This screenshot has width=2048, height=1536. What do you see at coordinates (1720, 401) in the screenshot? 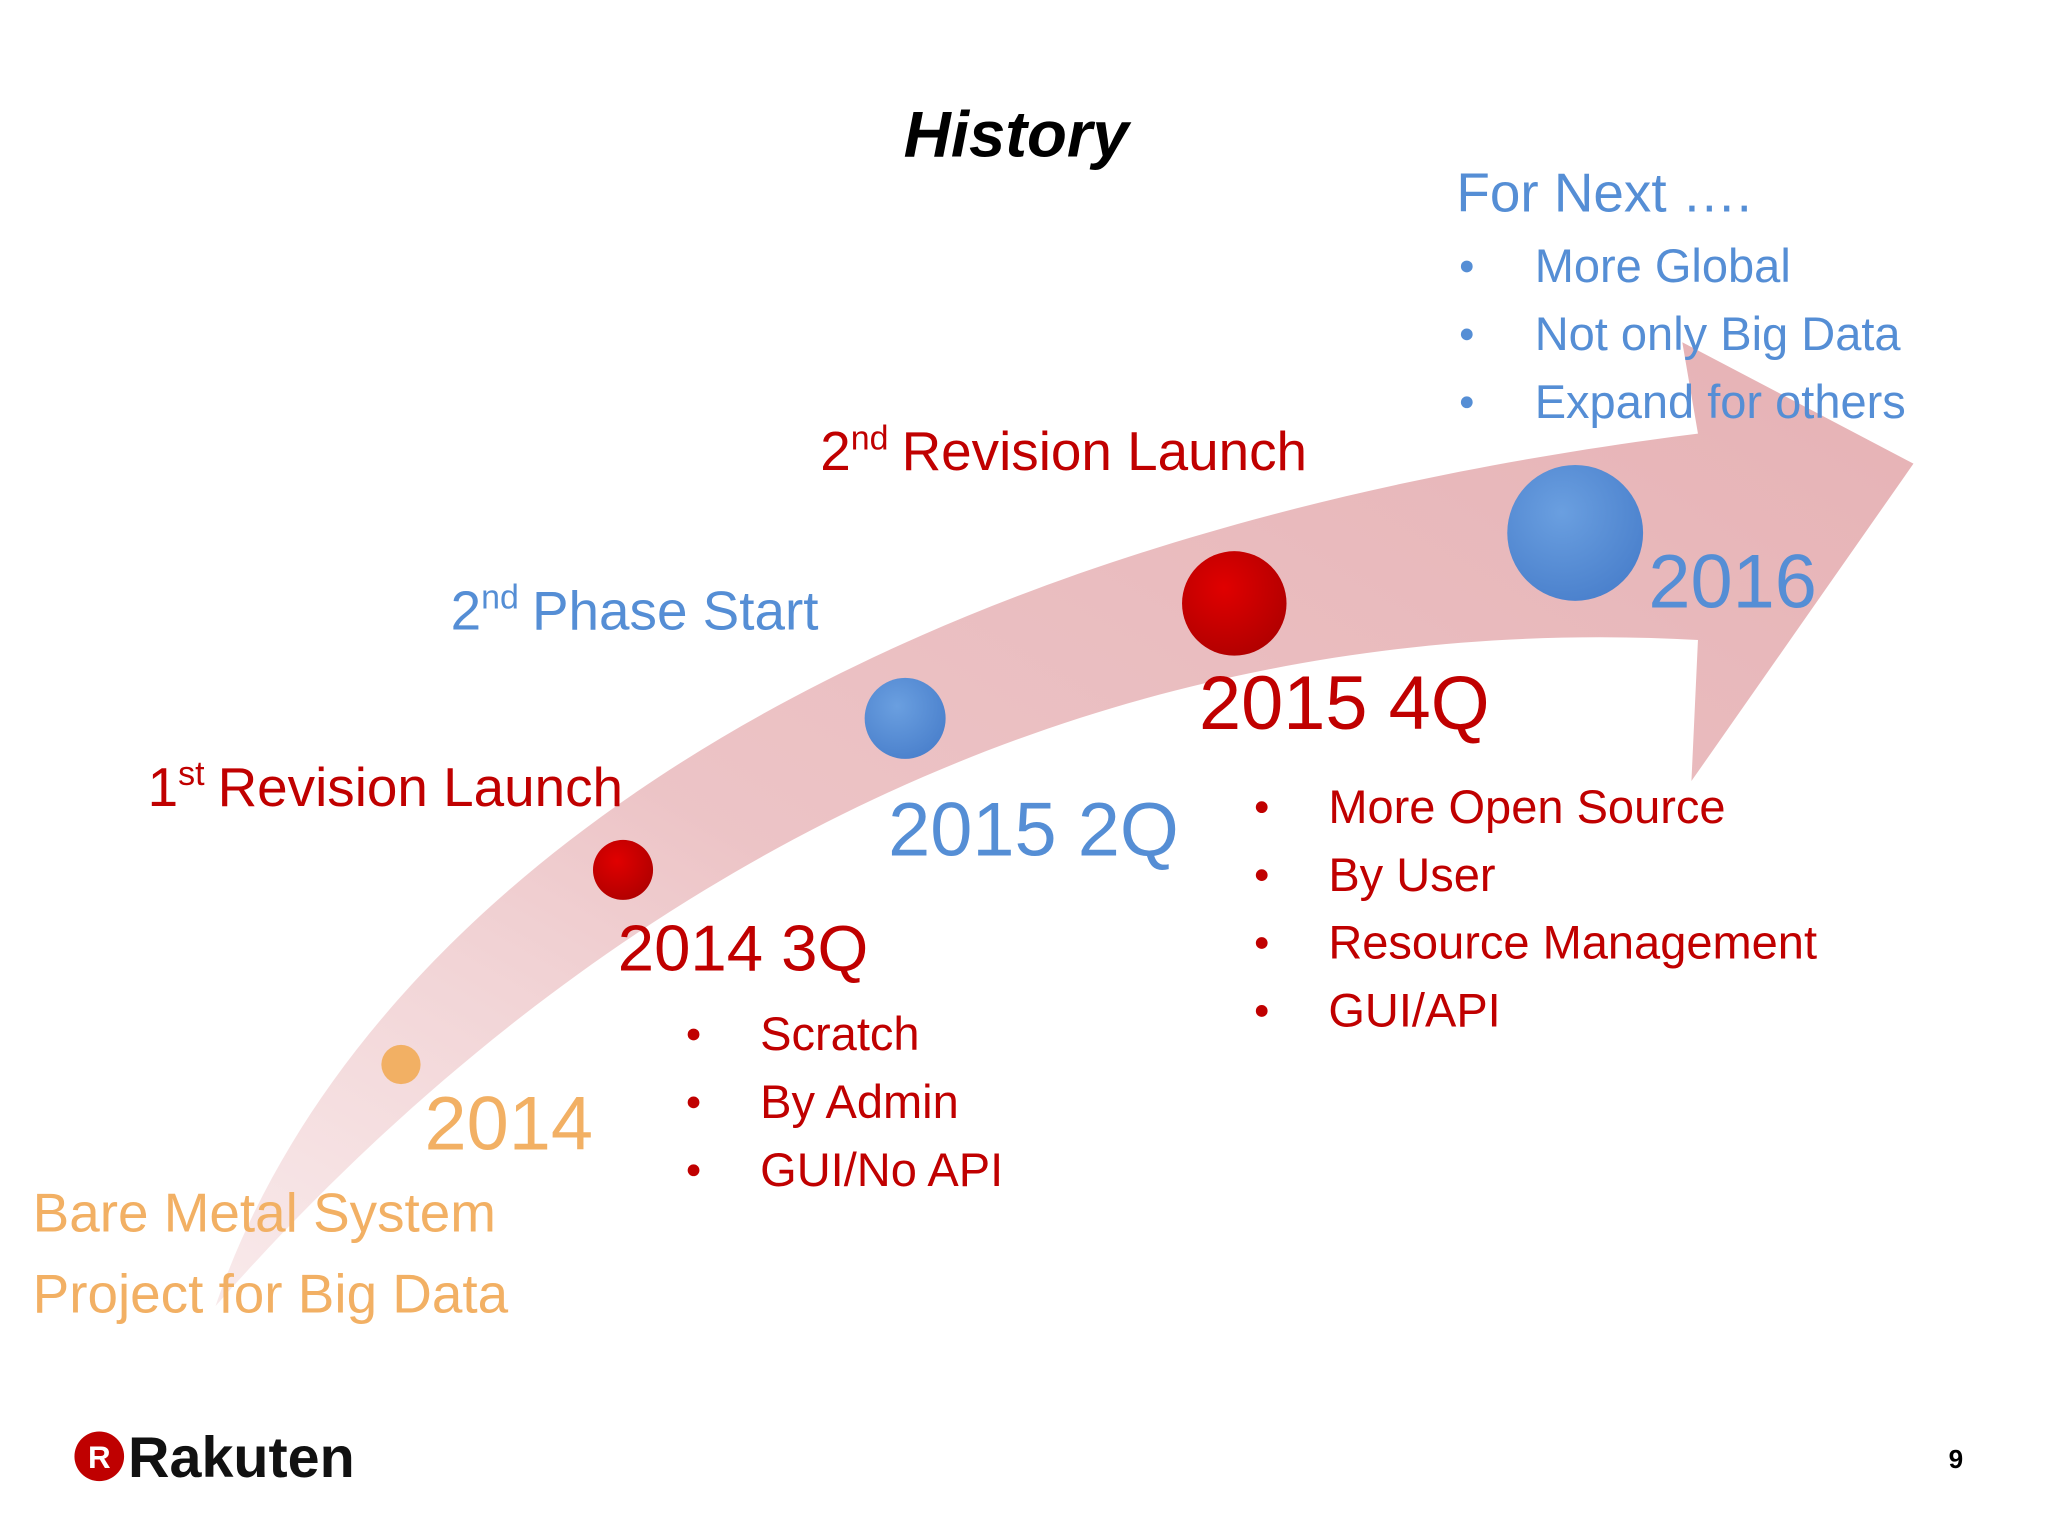
I see `bullet-text: Expand for others` at bounding box center [1720, 401].